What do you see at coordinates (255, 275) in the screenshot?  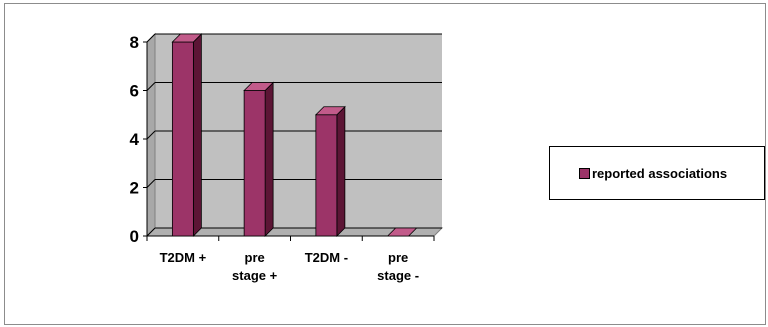 I see `x-tick-label: stage +` at bounding box center [255, 275].